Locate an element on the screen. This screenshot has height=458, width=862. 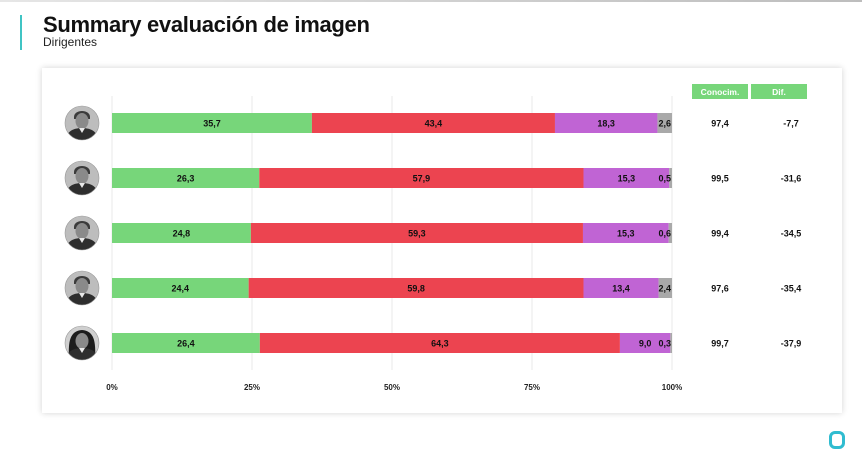
bar-value-label: 2,4 is located at coordinates (664, 289).